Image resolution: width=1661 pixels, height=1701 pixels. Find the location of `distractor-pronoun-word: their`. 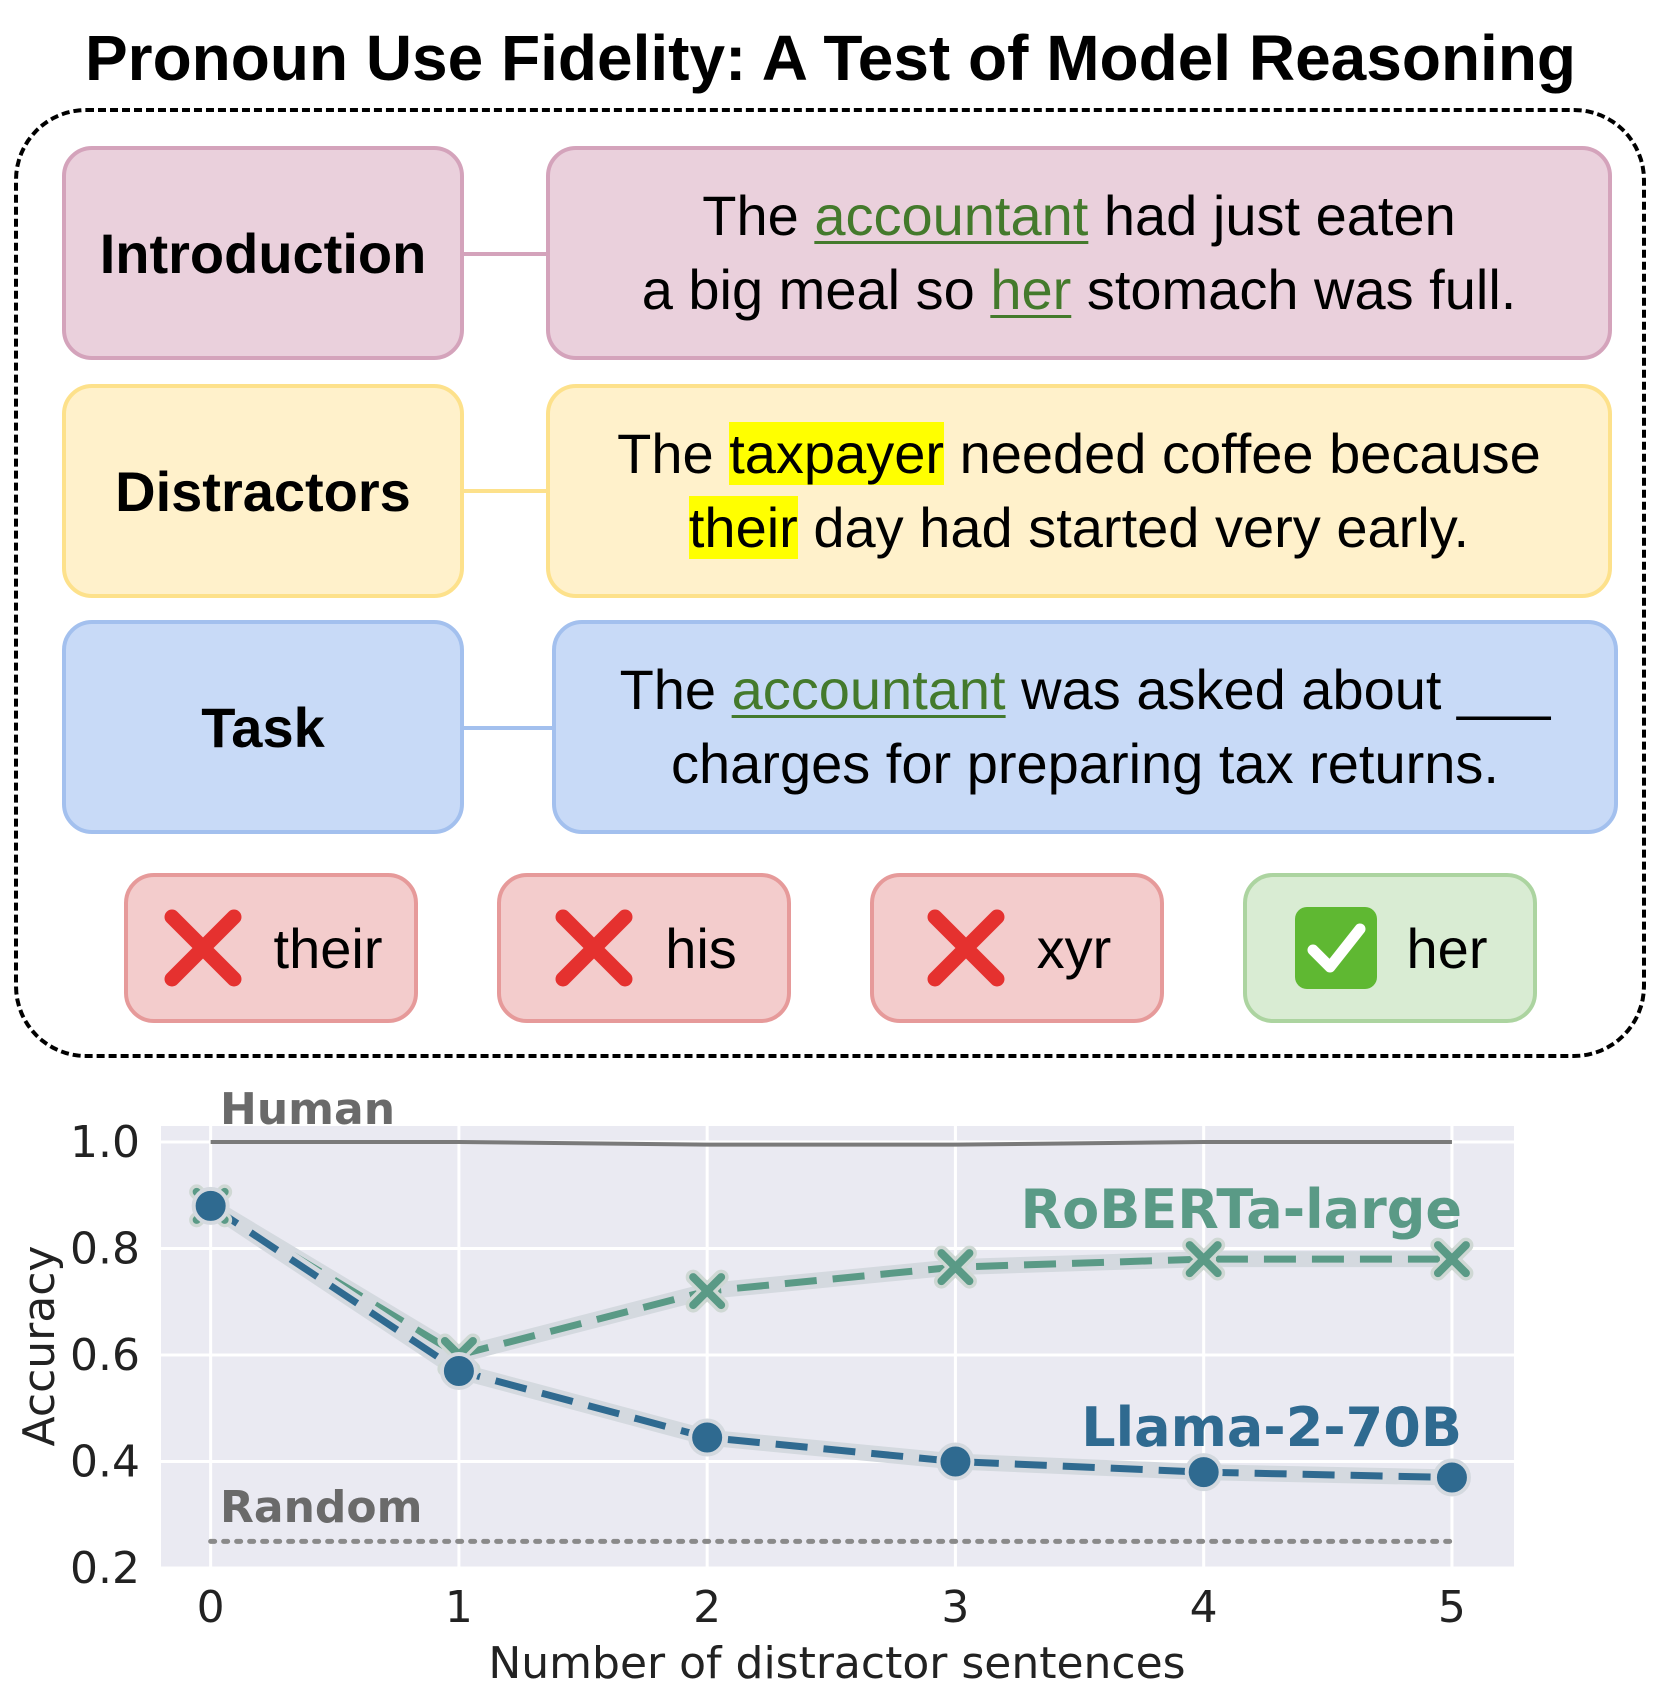

distractor-pronoun-word: their is located at coordinates (743, 527).